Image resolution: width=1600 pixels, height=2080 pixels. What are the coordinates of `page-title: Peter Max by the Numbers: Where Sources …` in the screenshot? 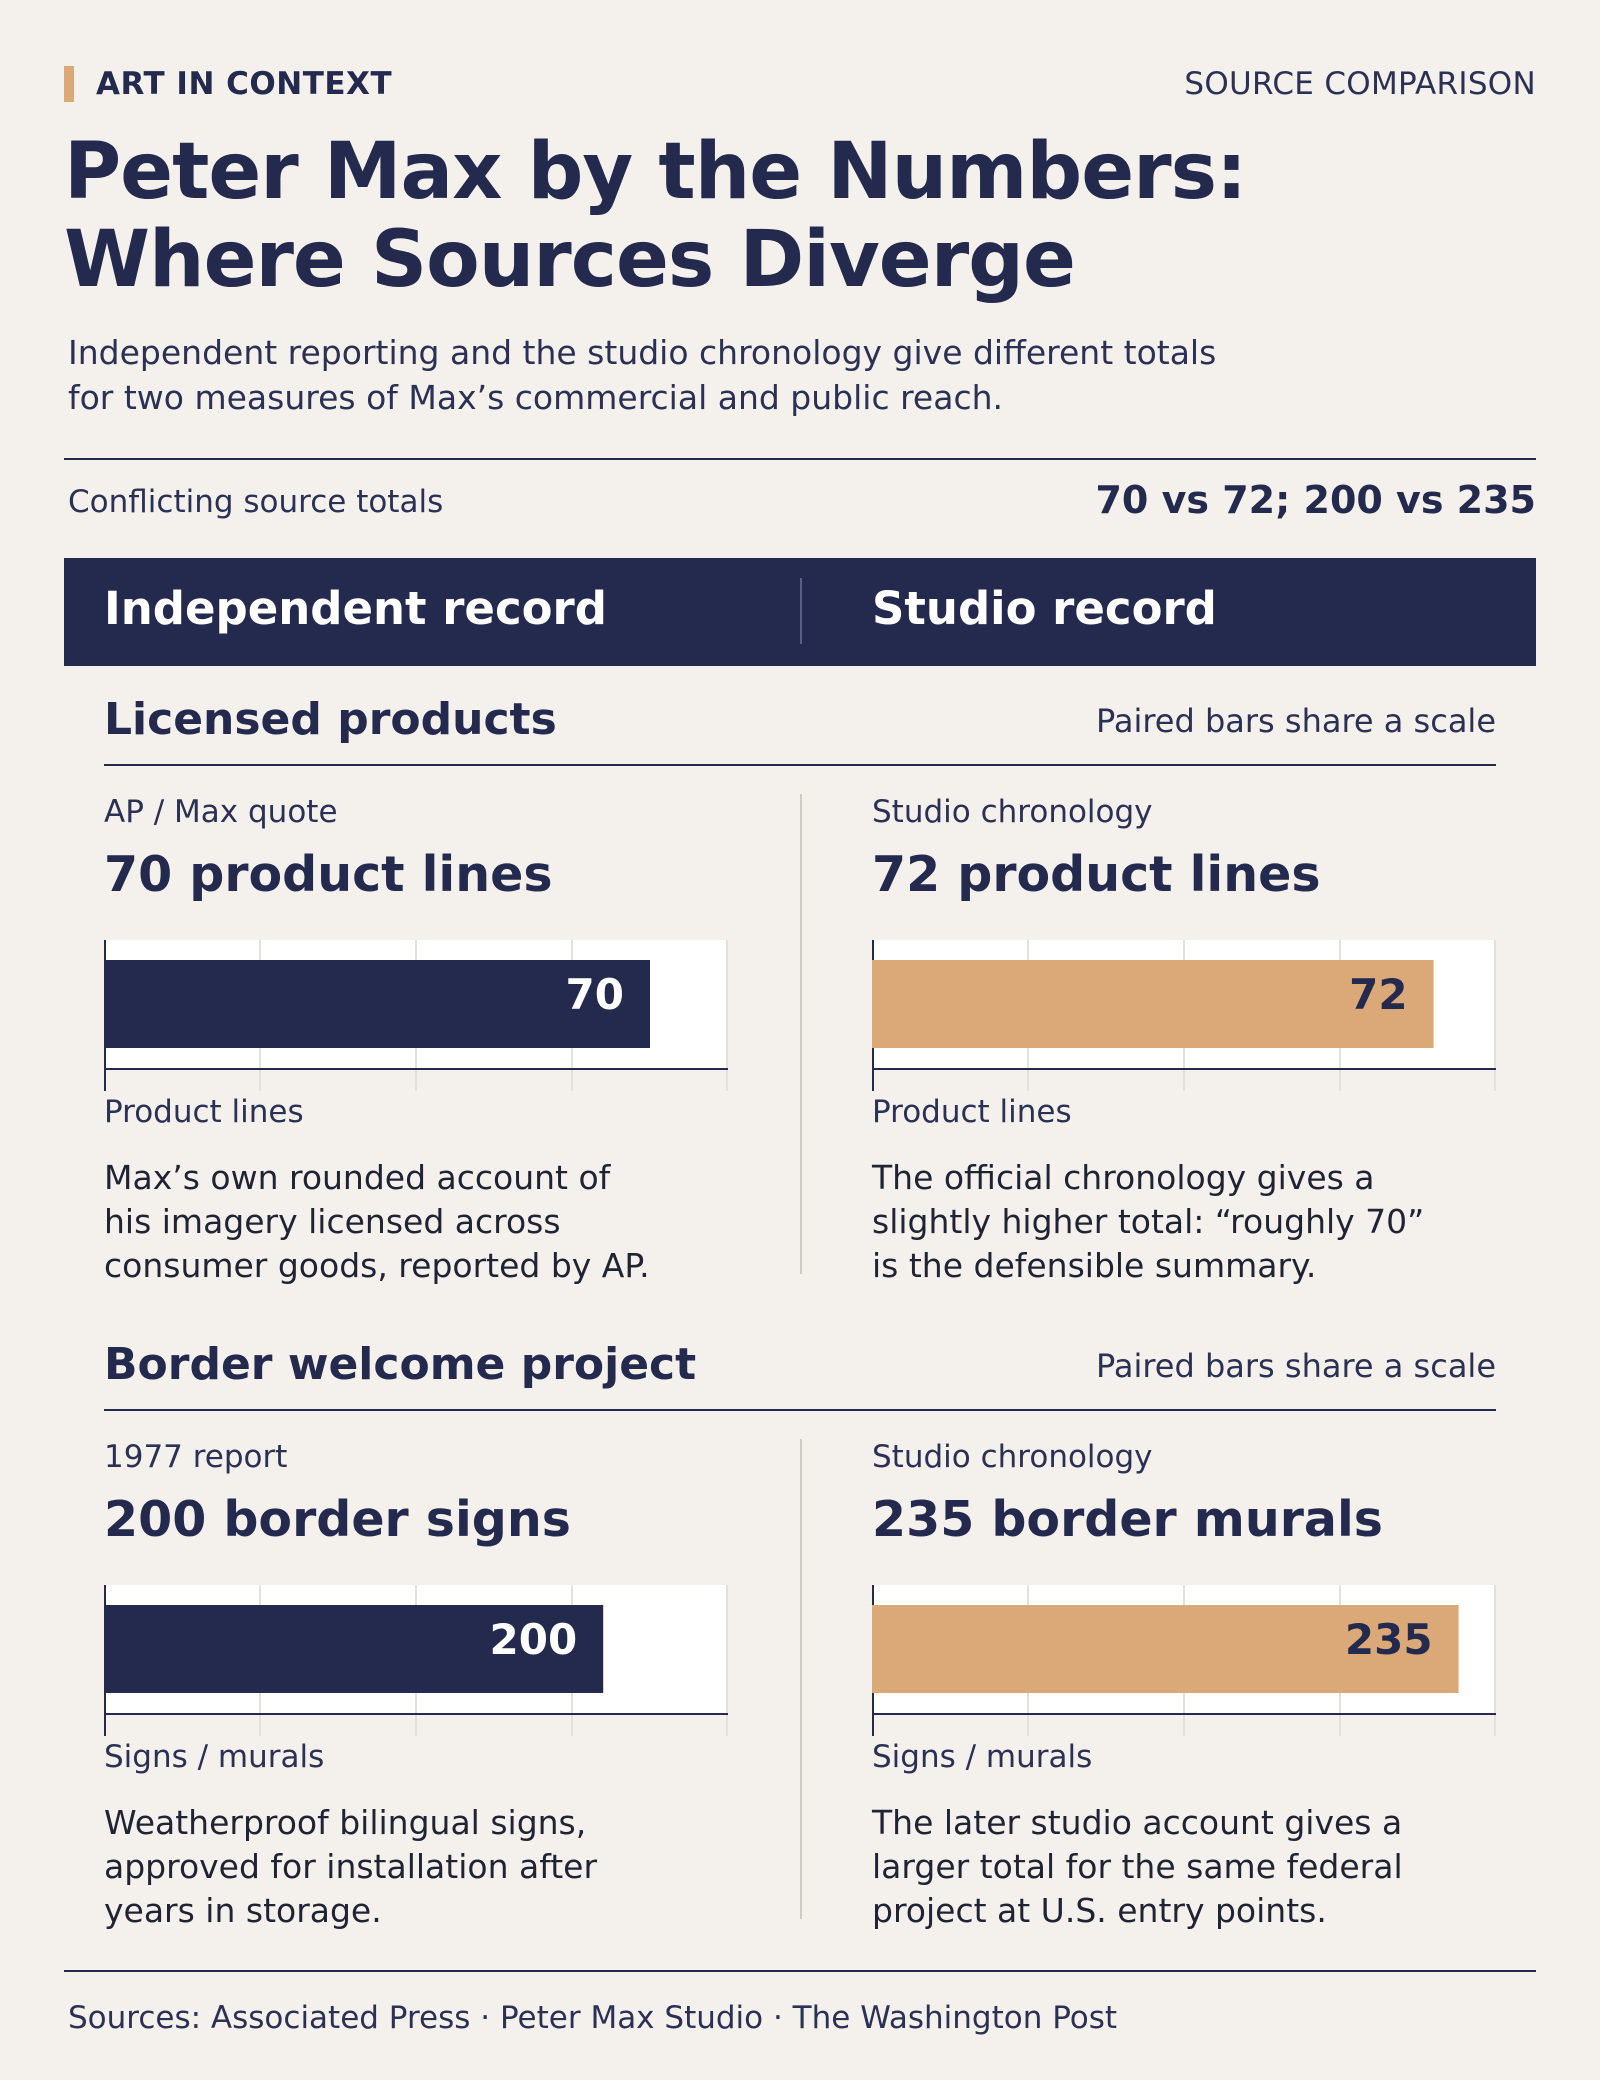 It's located at (800, 216).